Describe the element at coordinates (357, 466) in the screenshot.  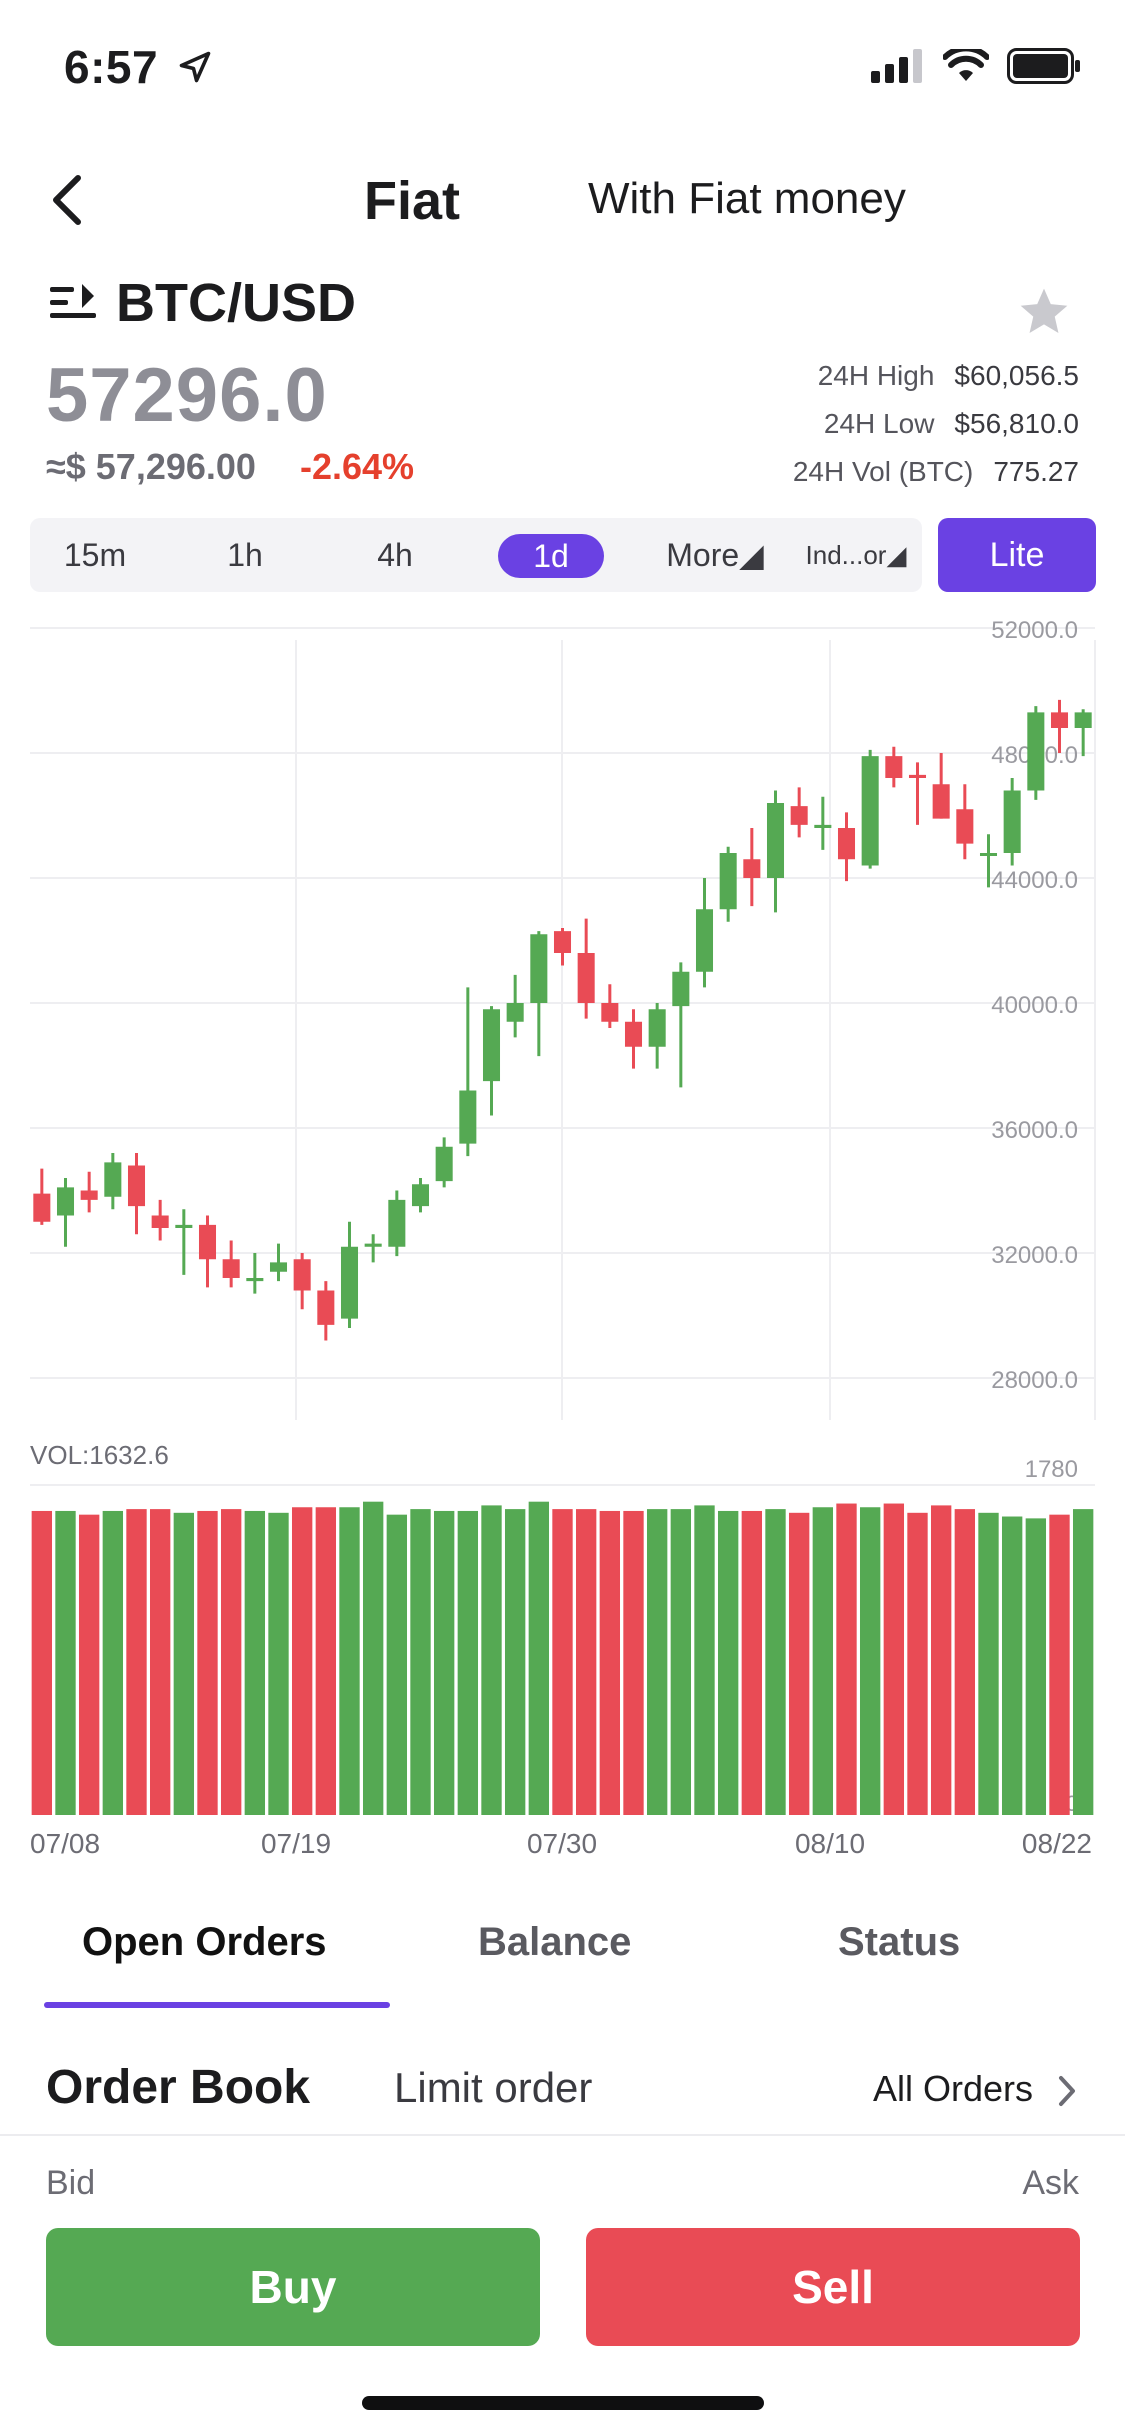
I see `price-change: -2.64%` at that location.